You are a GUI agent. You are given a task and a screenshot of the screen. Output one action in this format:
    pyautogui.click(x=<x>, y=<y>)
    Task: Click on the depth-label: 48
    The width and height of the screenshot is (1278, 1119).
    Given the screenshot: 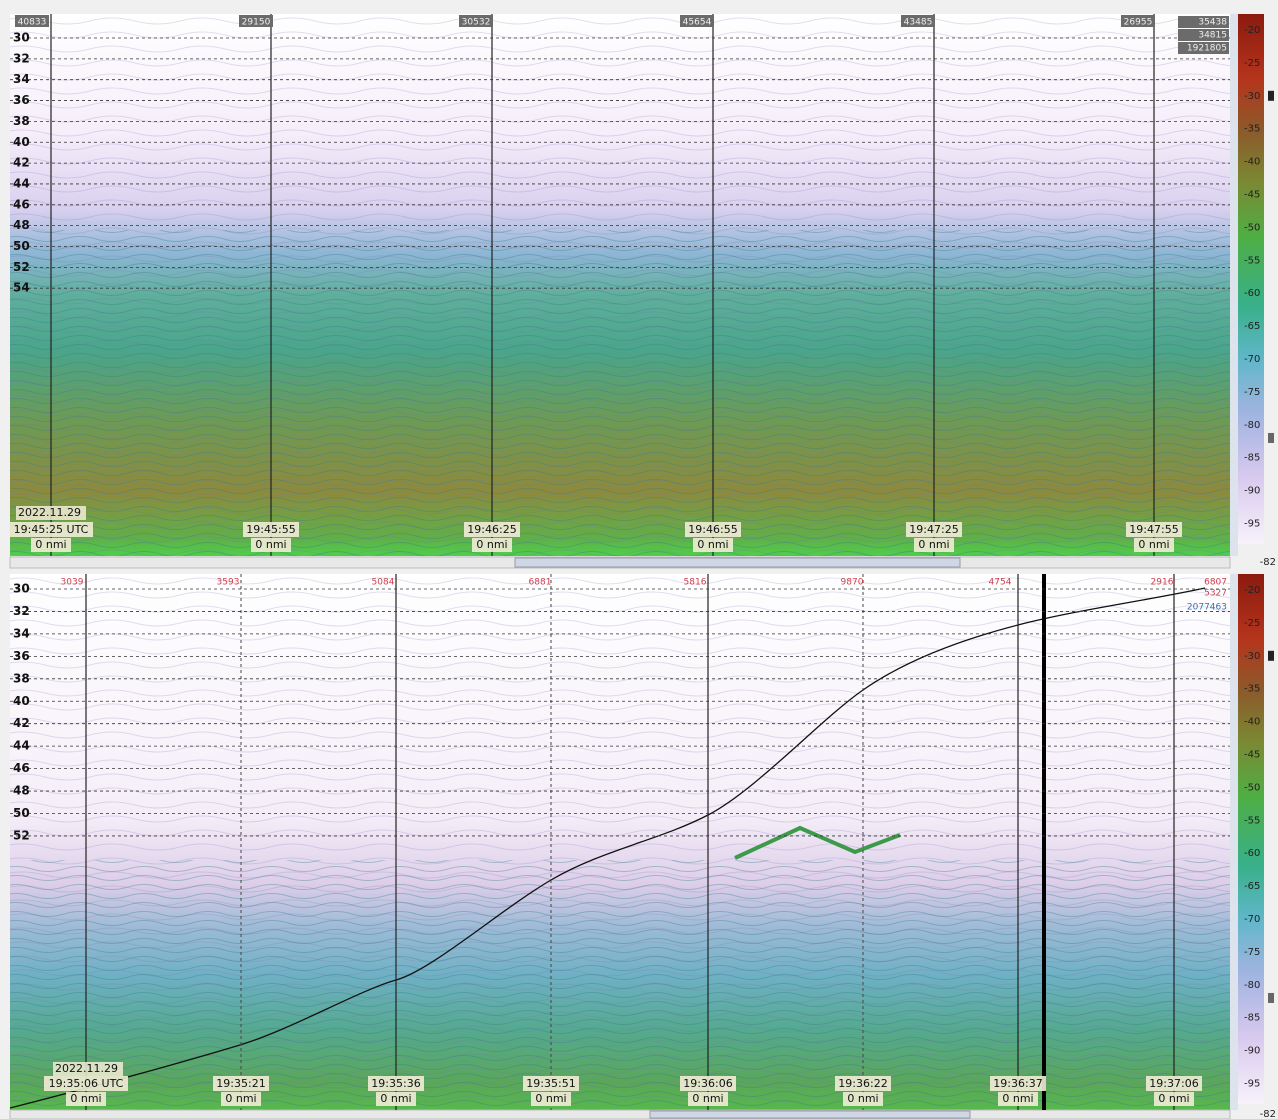 What is the action you would take?
    pyautogui.click(x=21, y=791)
    